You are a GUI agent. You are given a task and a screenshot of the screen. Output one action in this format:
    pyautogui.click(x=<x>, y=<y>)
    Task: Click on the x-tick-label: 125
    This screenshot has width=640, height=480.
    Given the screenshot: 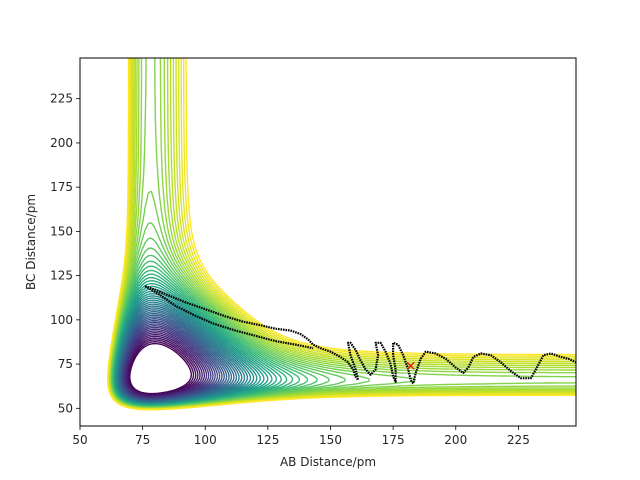 What is the action you would take?
    pyautogui.click(x=267, y=440)
    